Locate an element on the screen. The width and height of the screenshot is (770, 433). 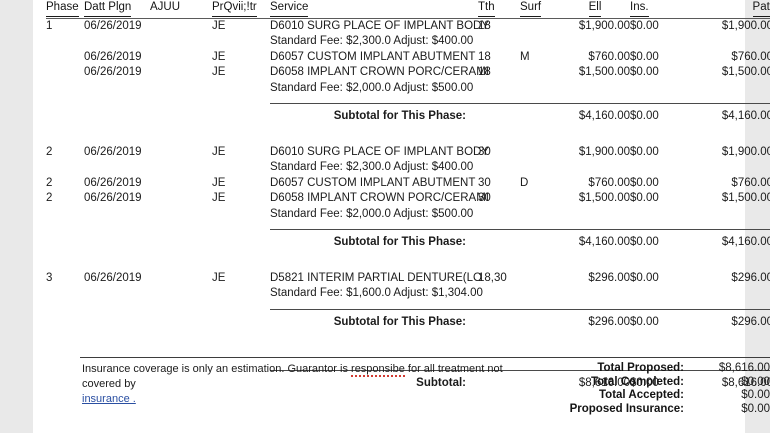
totals-row: Total Completed: $0.00 is located at coordinates (664, 383).